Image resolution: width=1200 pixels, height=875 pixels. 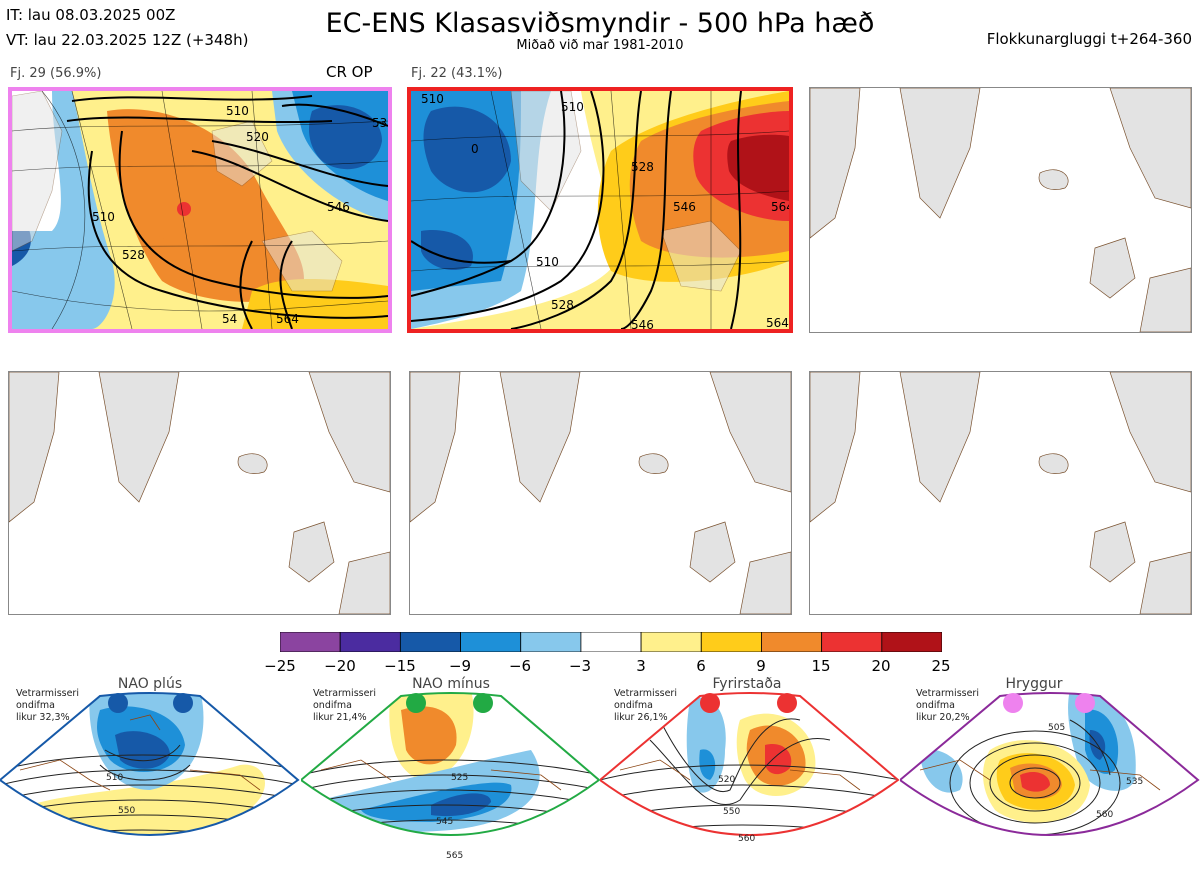 What do you see at coordinates (947, 705) in the screenshot?
I see `regime-4-info: Vetrarmisseri ondifma likur 20,2%` at bounding box center [947, 705].